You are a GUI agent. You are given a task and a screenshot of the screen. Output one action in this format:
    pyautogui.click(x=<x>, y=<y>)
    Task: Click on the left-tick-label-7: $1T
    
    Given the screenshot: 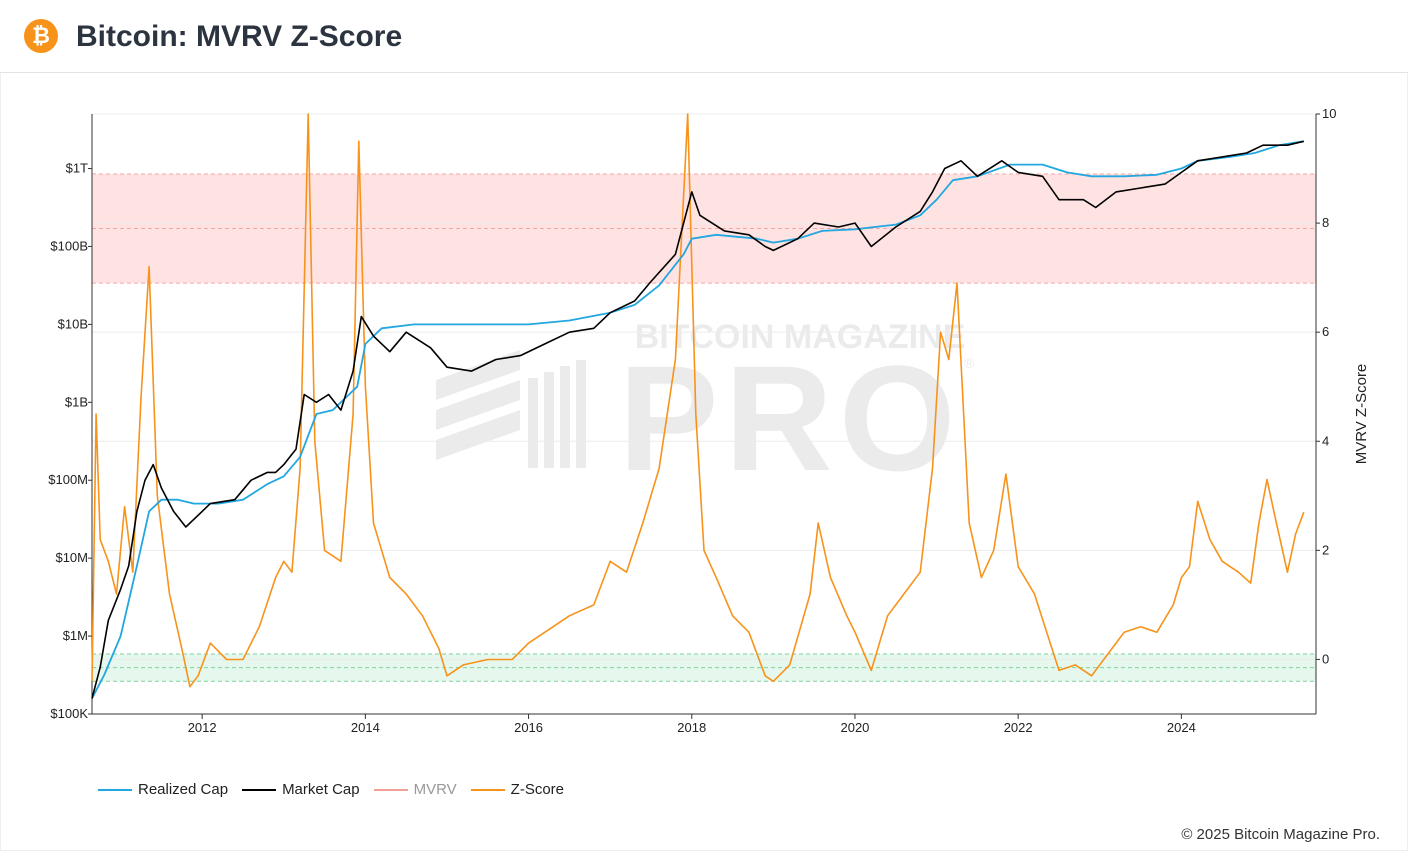 What is the action you would take?
    pyautogui.click(x=77, y=168)
    